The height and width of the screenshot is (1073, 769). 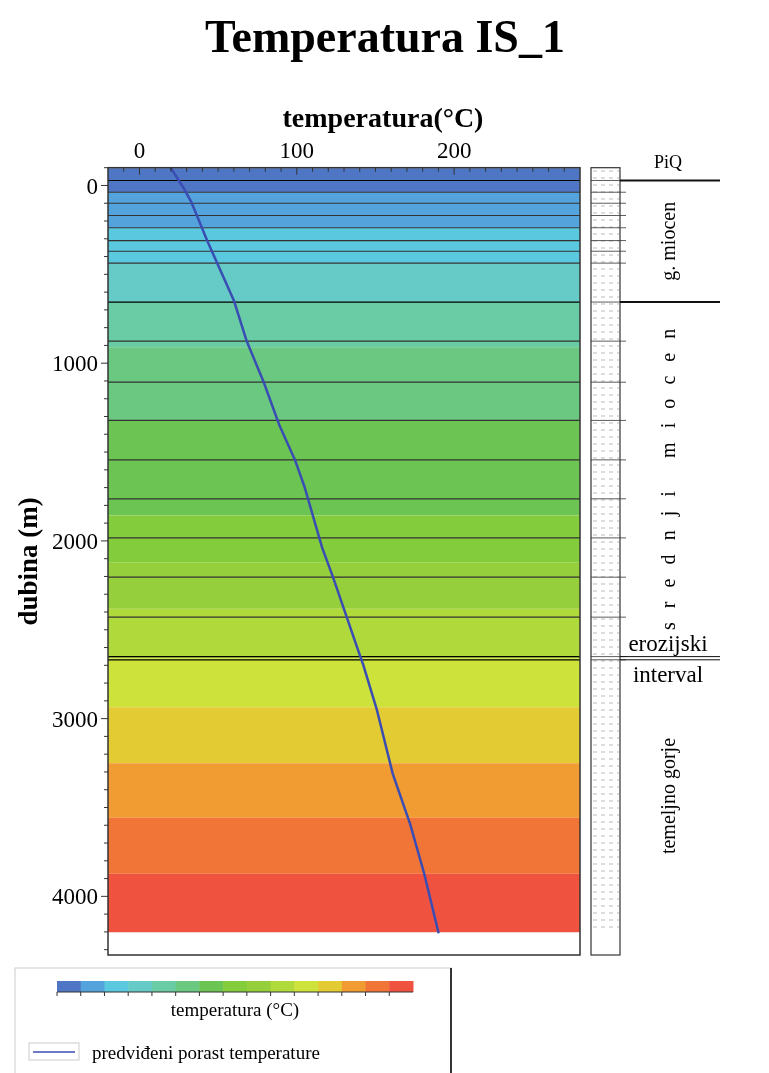 I want to click on color-bar-title: temperatura (°C), so click(x=235, y=1010).